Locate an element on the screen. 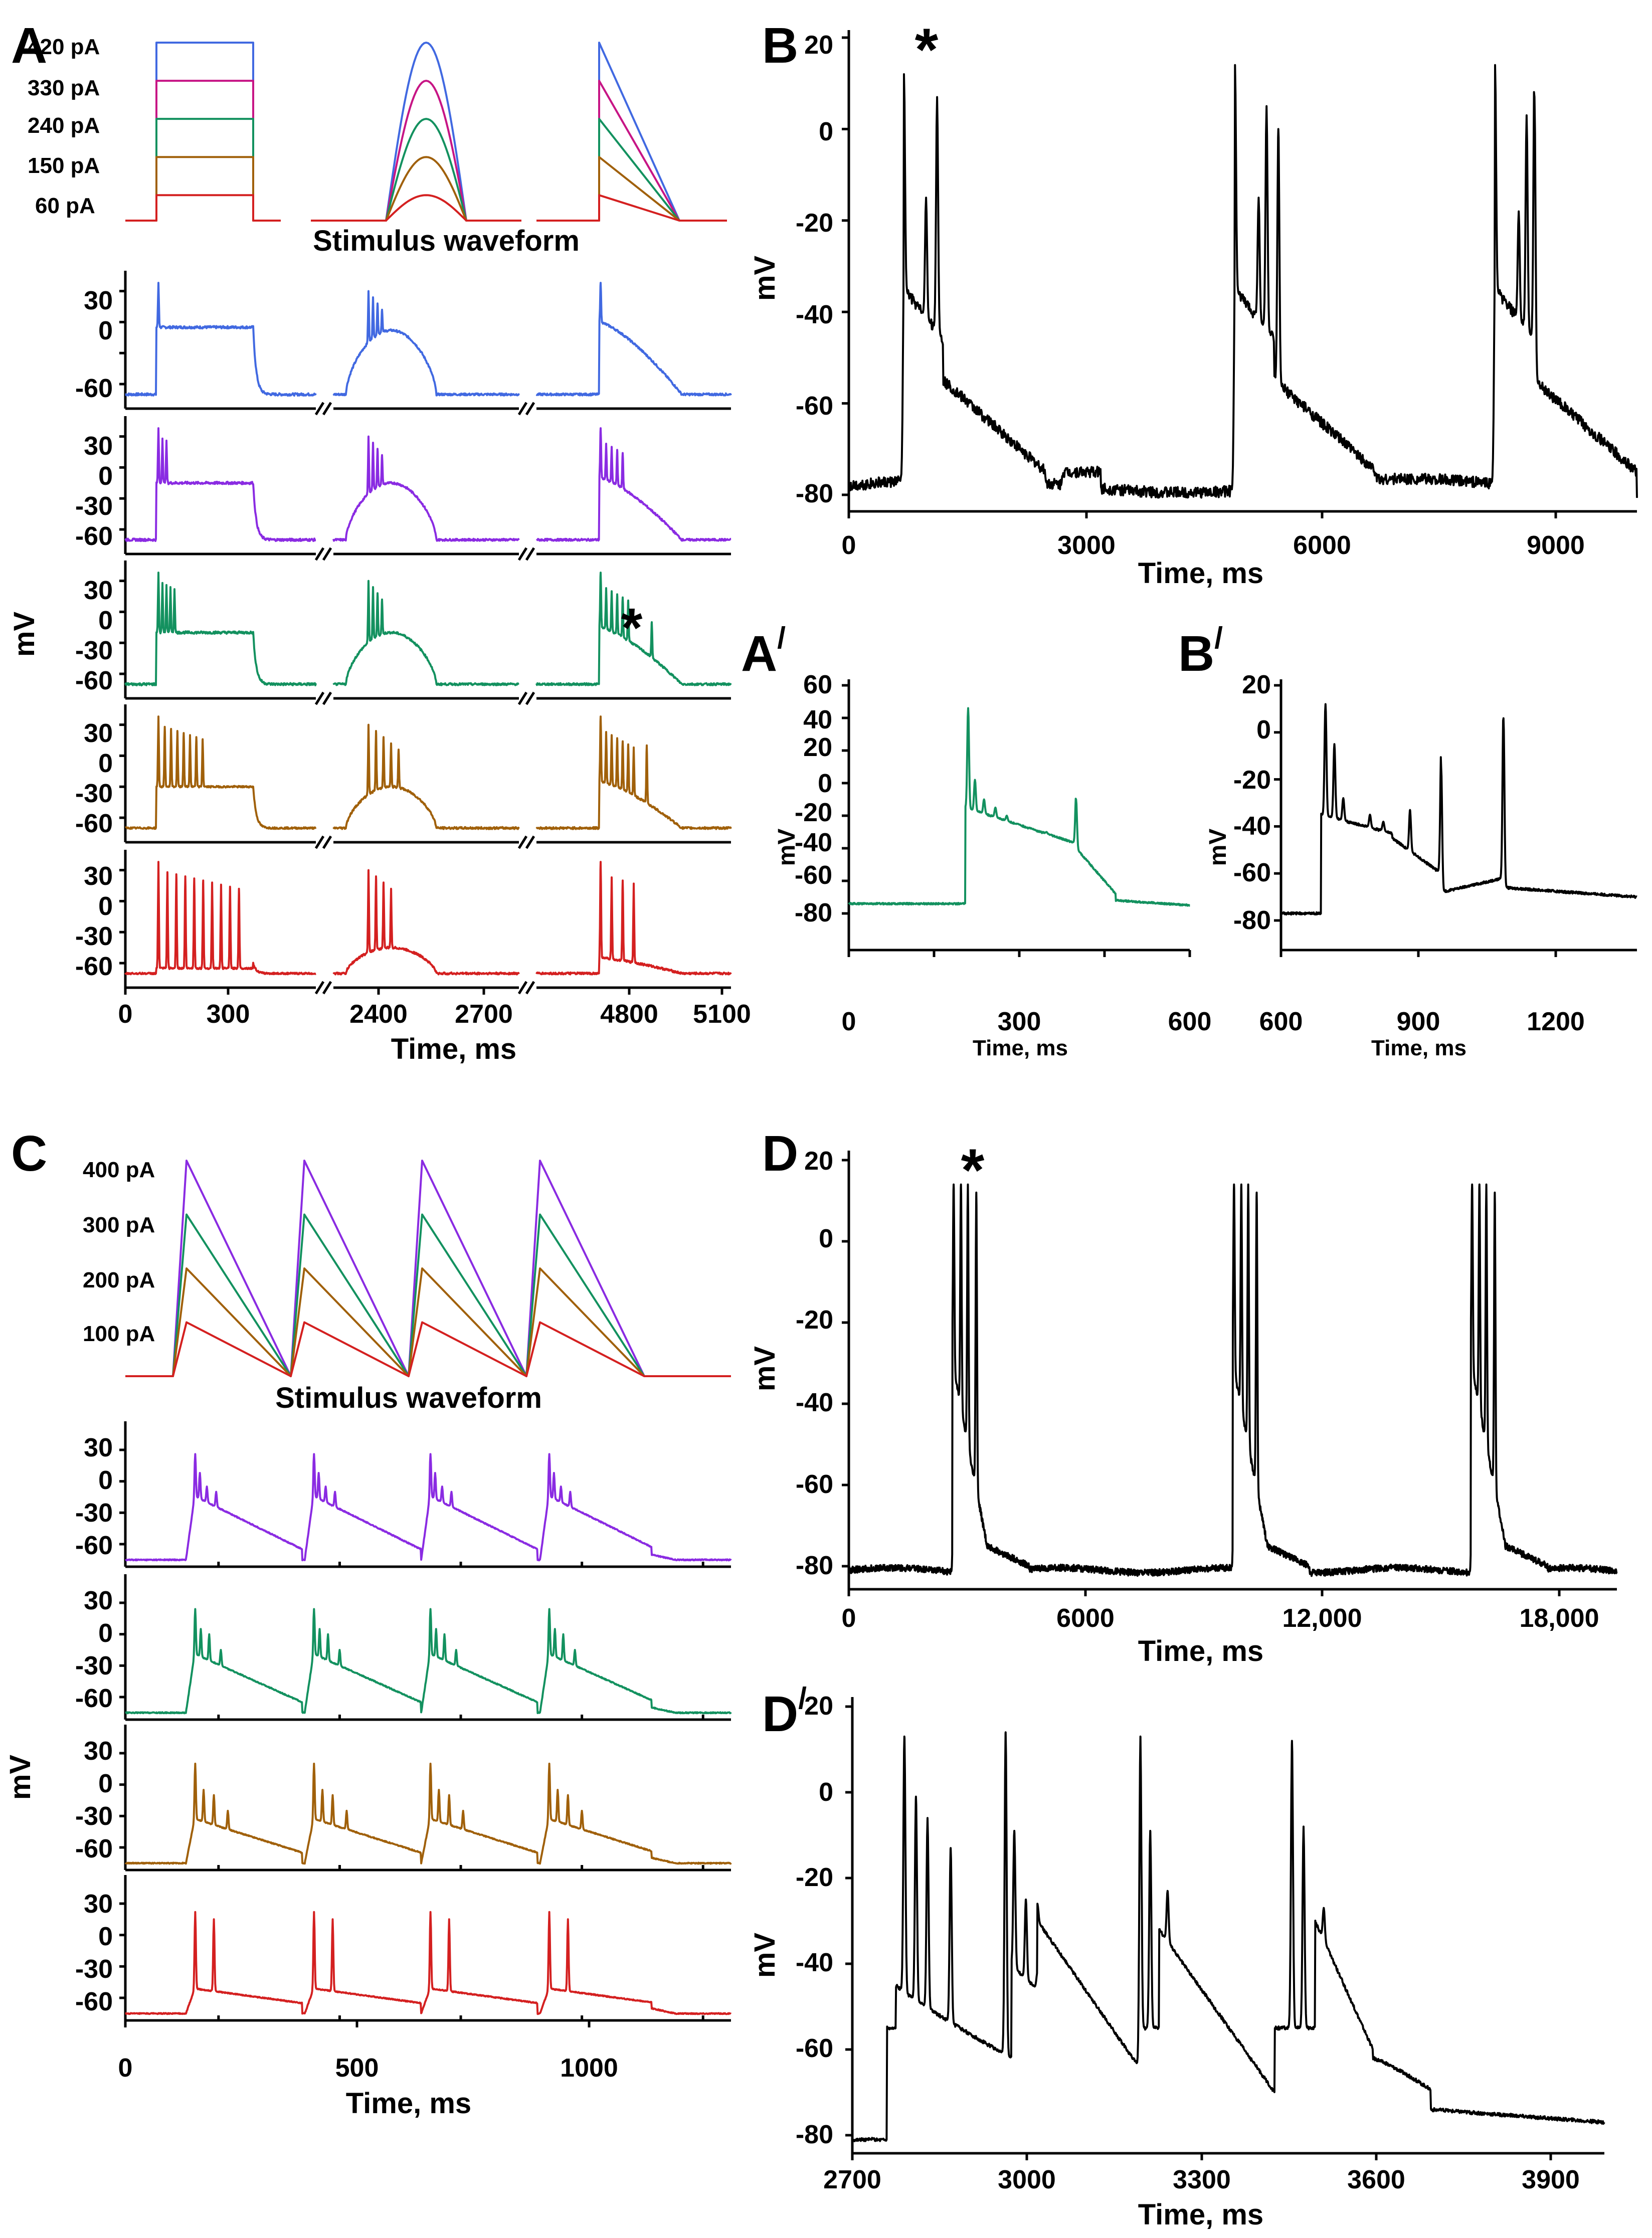  panel-d-prime-letter: D is located at coordinates (780, 1714).